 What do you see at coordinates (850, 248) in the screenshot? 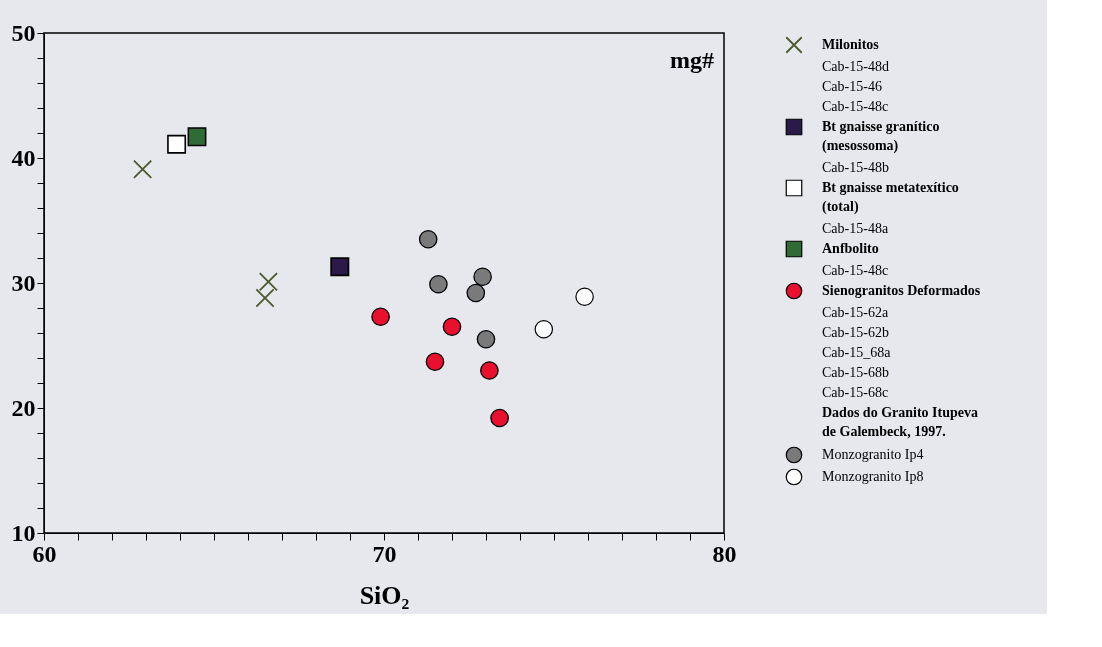
I see `legend-label: Anfbolito` at bounding box center [850, 248].